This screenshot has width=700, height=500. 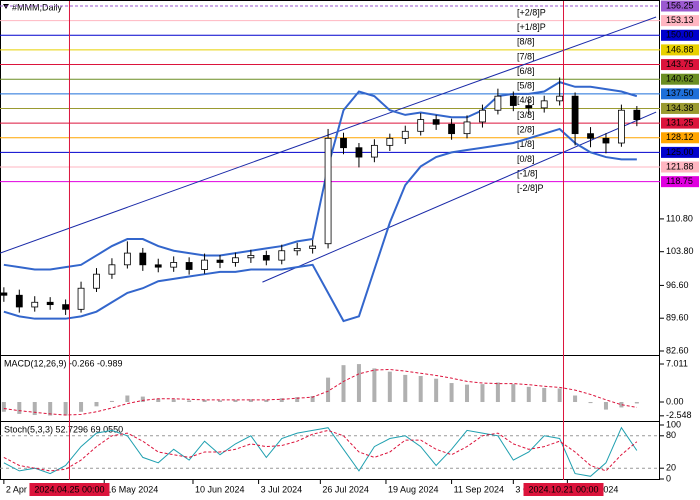 What do you see at coordinates (680, 93) in the screenshot?
I see `price-tag-label: 137.50` at bounding box center [680, 93].